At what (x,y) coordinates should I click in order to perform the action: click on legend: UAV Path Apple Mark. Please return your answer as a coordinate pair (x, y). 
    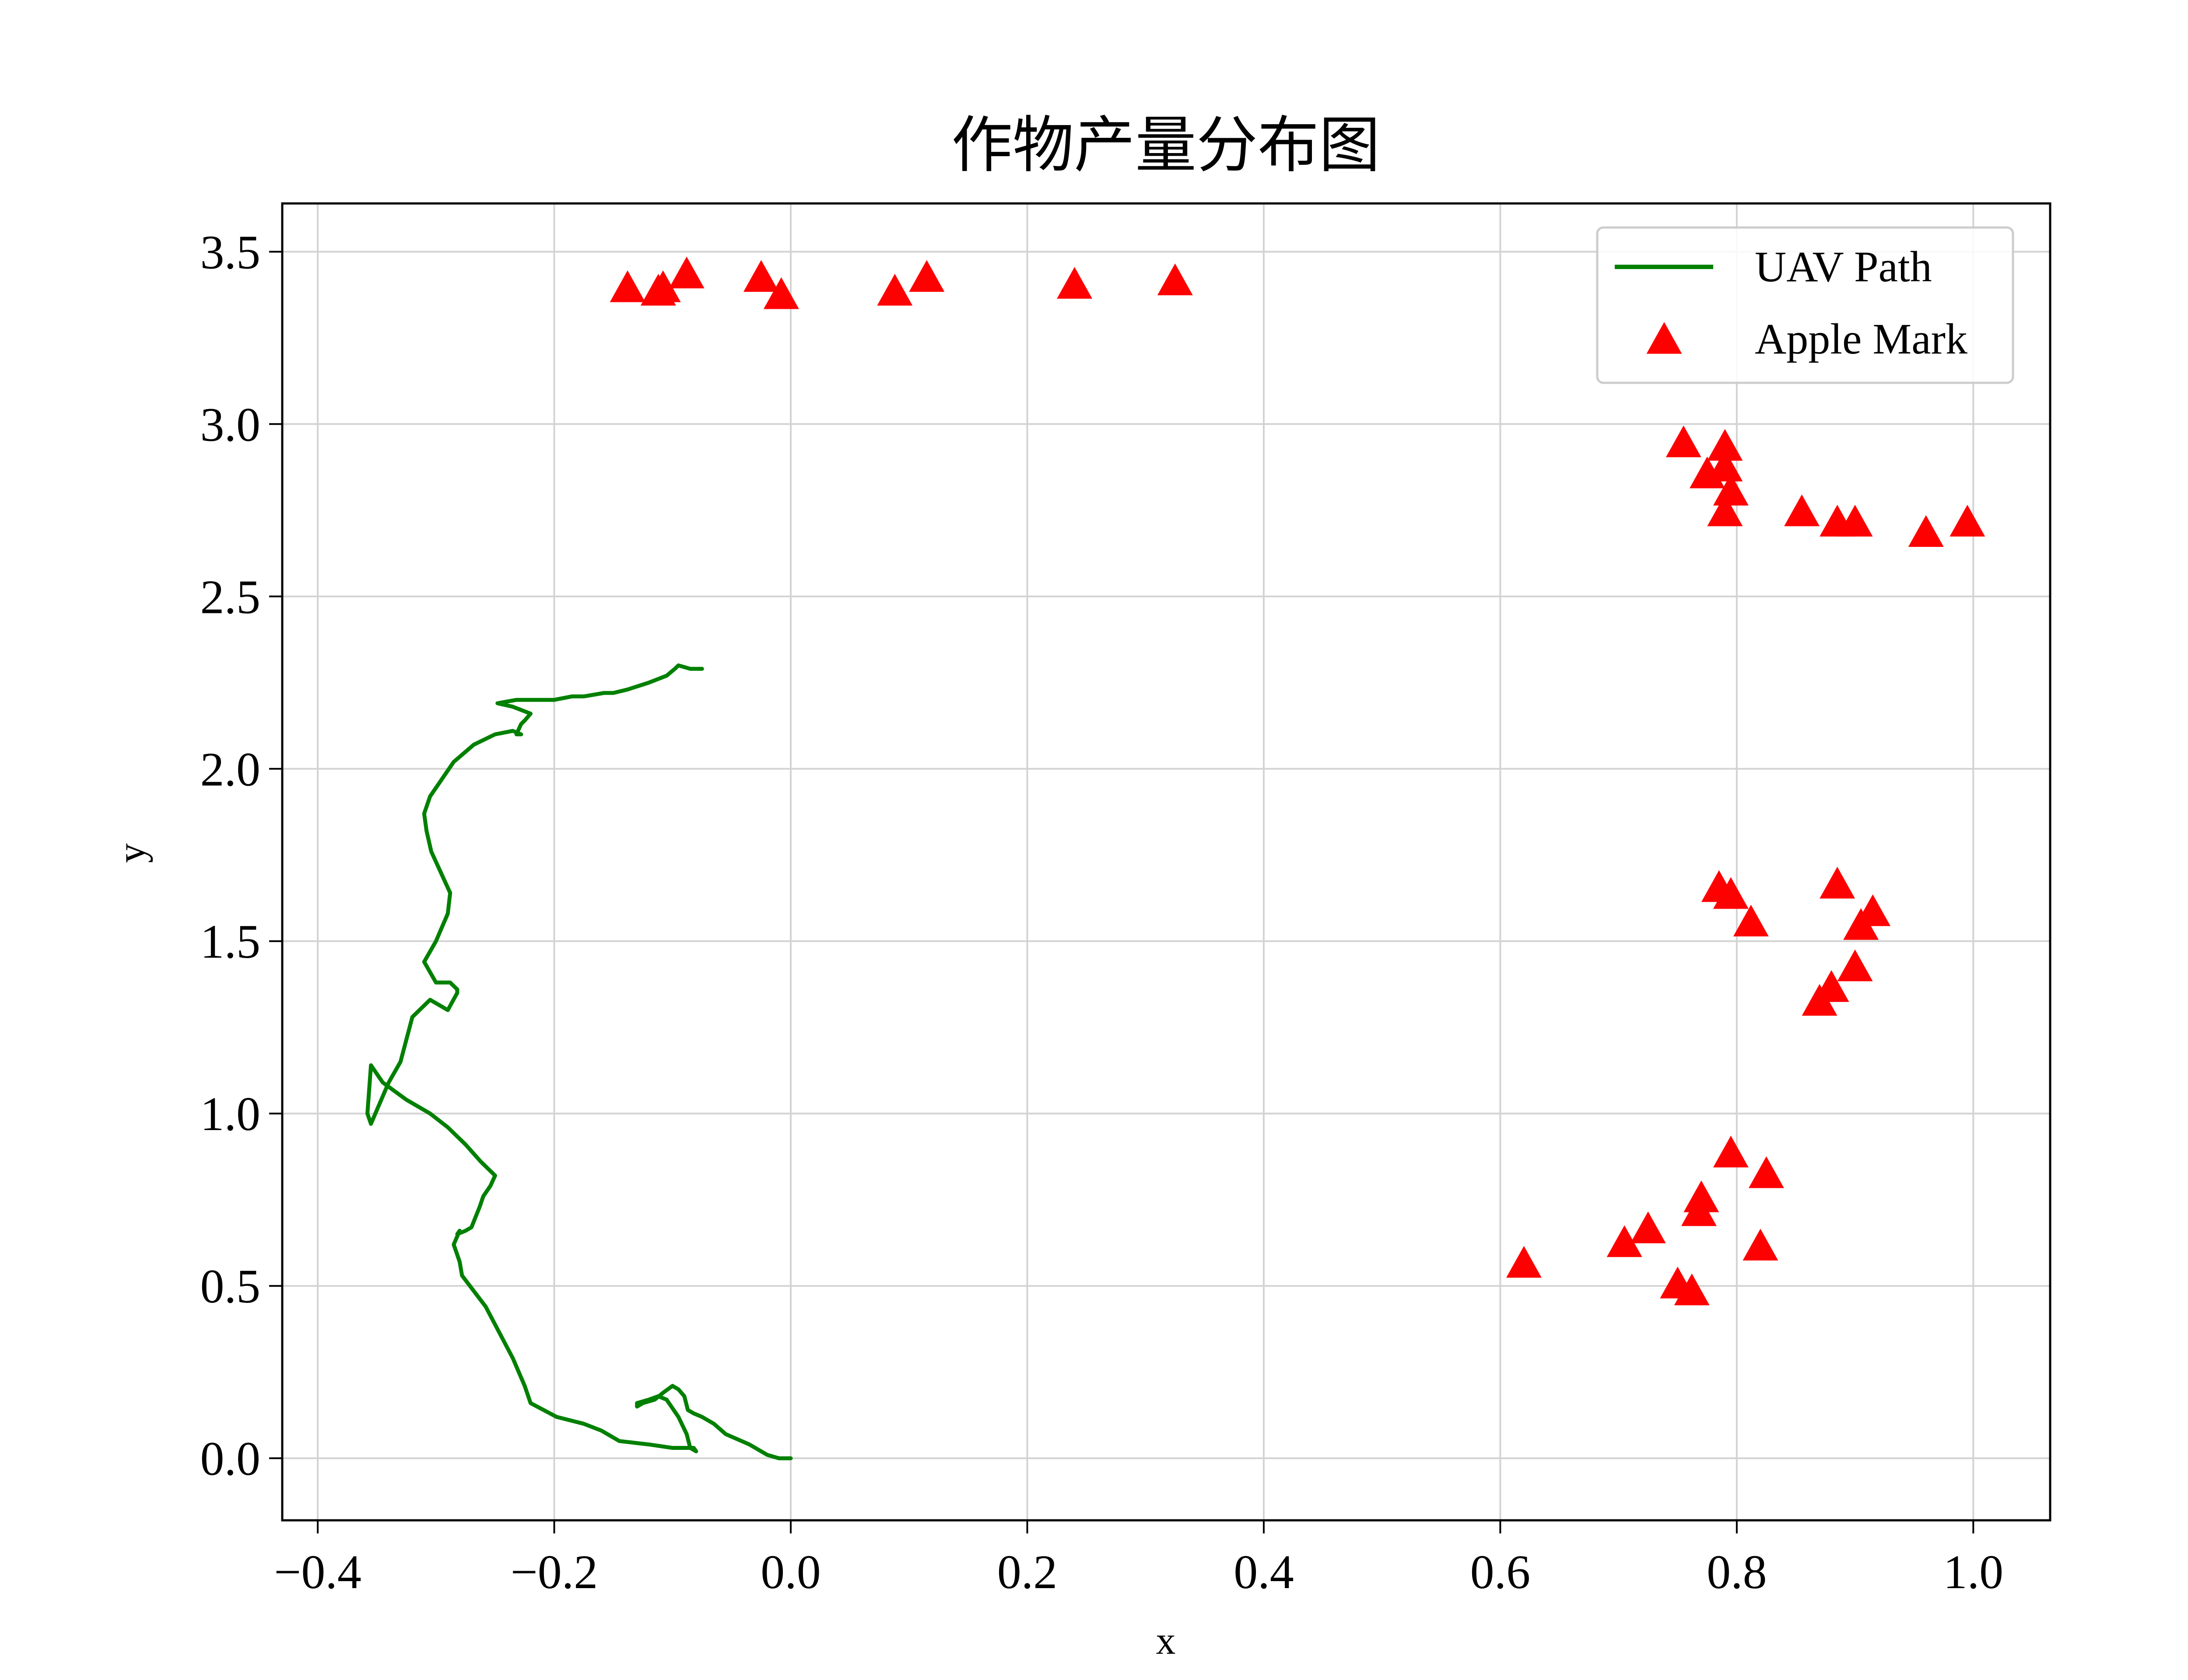
    Looking at the image, I should click on (1805, 305).